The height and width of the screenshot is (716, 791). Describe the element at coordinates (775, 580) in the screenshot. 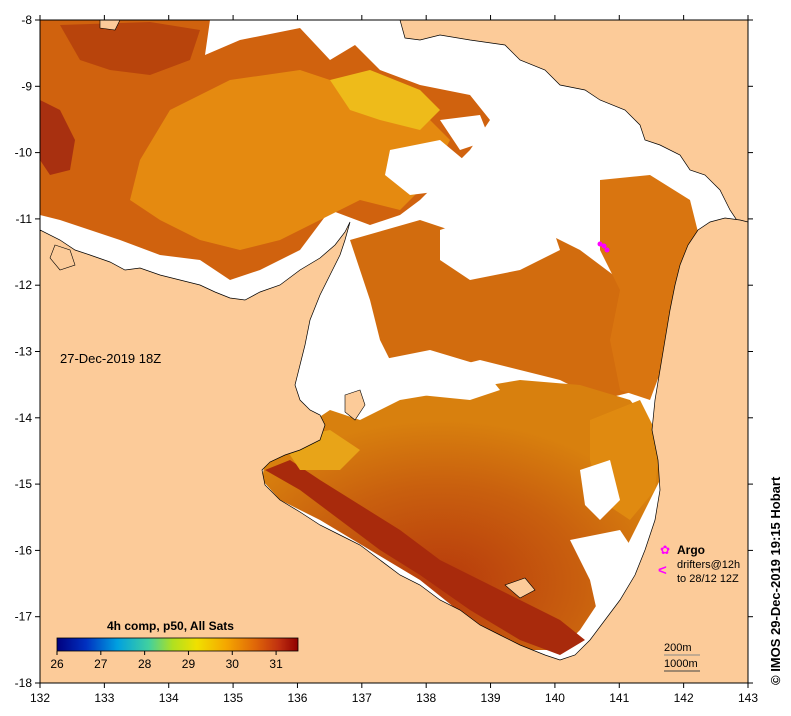

I see `credit-text: © IMOS 29-Dec-2019 19:15 Hobart` at that location.